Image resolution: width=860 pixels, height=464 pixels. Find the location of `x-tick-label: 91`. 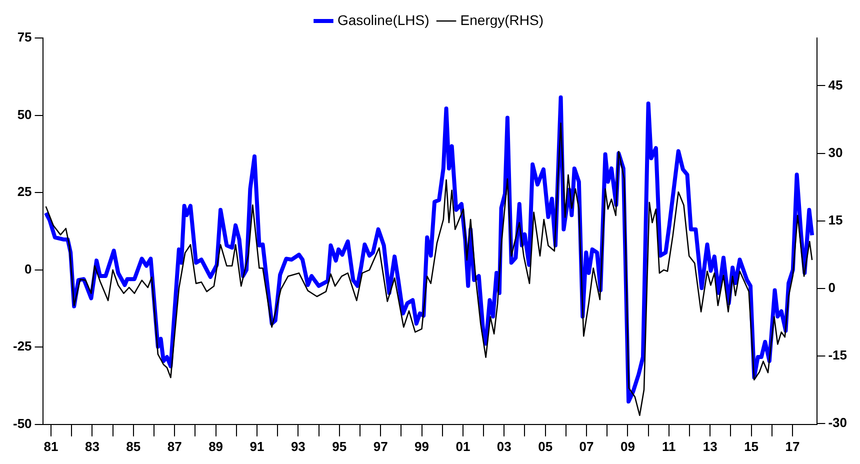

x-tick-label: 91 is located at coordinates (257, 446).